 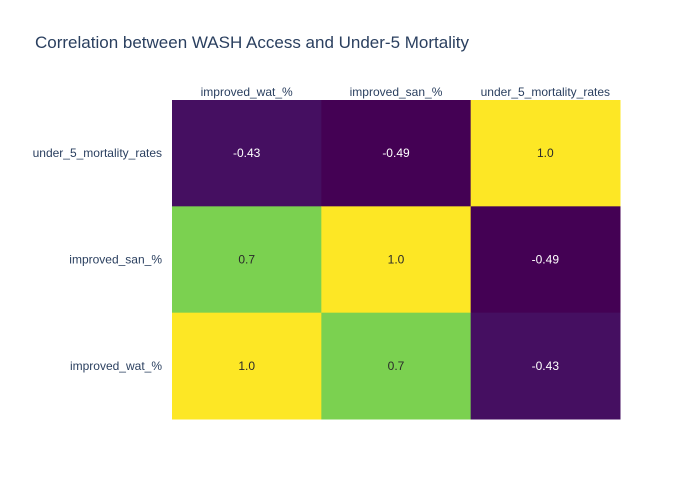 What do you see at coordinates (247, 92) in the screenshot?
I see `x-tick-label: improved_wat_%` at bounding box center [247, 92].